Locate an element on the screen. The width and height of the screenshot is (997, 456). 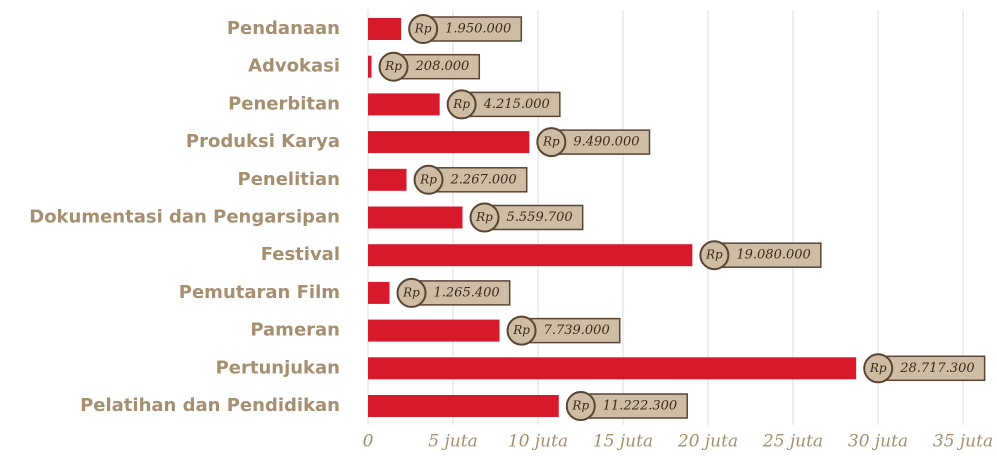
value-badge: Rp 28.717.300 is located at coordinates (924, 368).